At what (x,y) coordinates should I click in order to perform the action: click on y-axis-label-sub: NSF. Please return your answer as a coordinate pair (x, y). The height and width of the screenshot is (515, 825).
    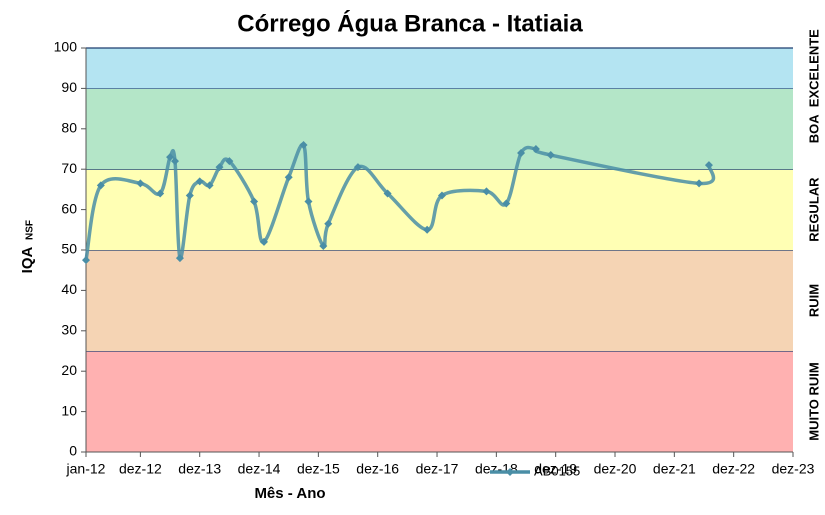
    Looking at the image, I should click on (30, 230).